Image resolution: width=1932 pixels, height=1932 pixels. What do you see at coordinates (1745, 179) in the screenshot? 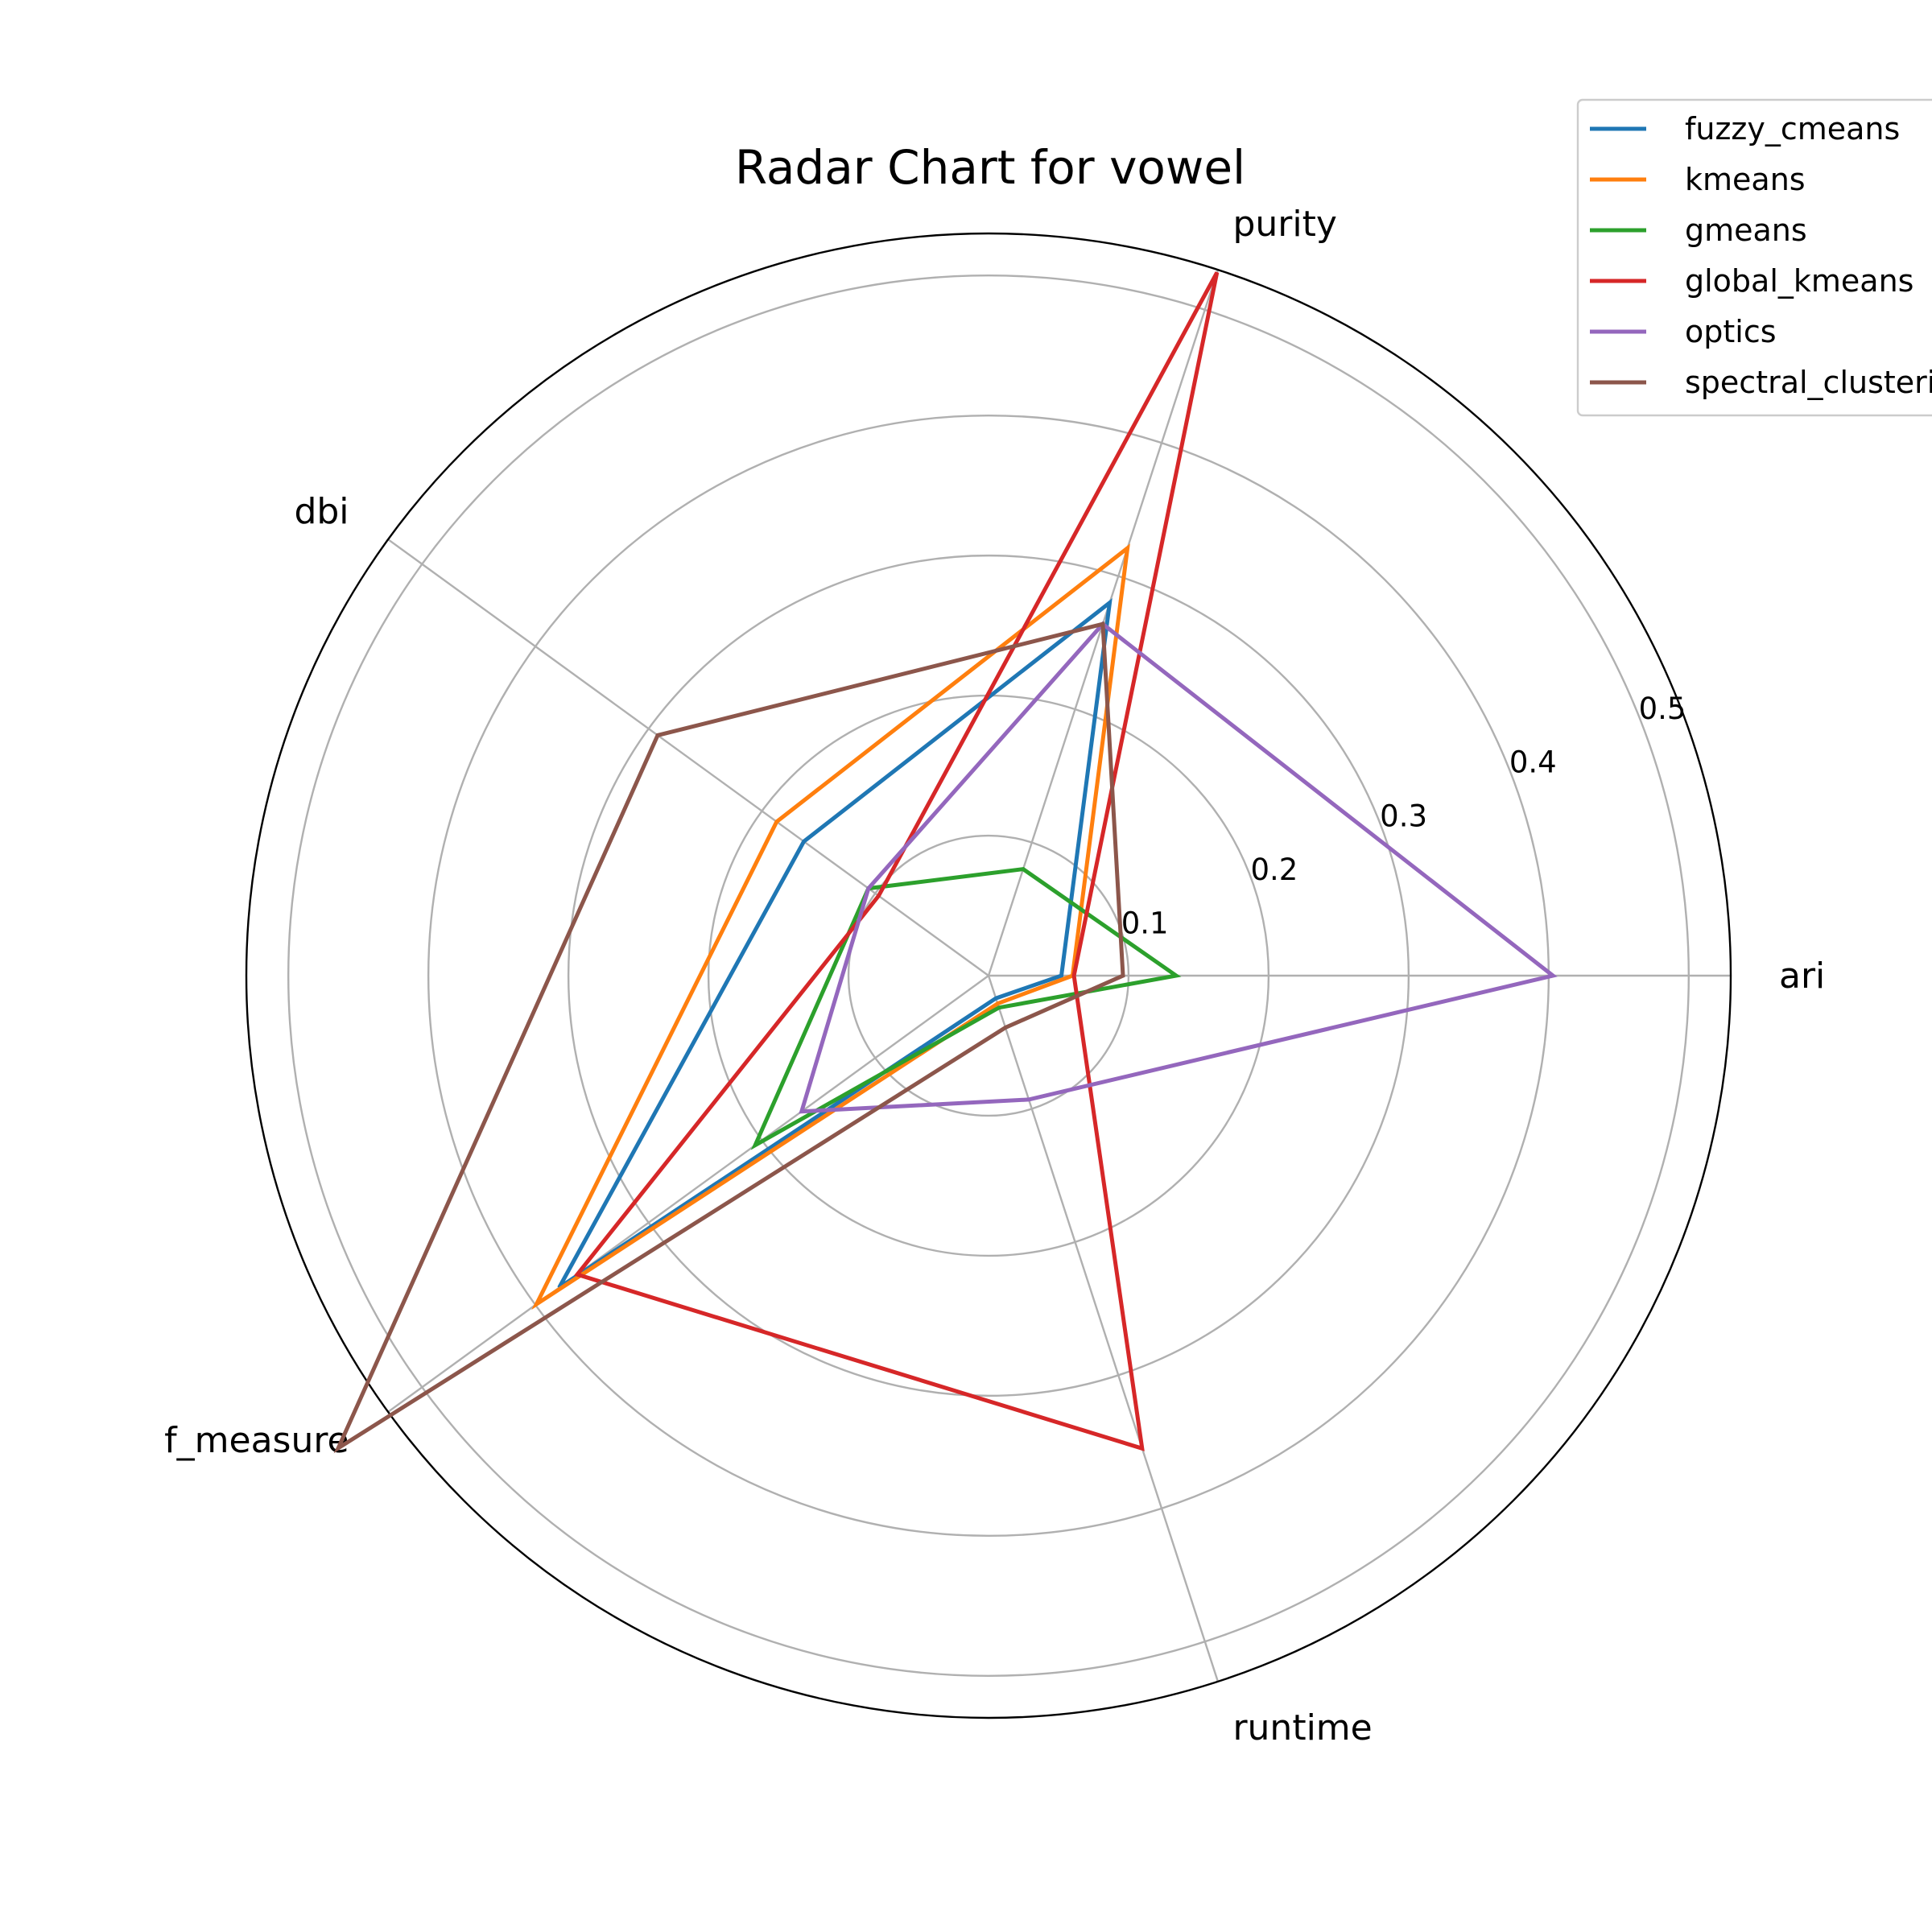
I see `legend-label-kmeans: kmeans` at bounding box center [1745, 179].